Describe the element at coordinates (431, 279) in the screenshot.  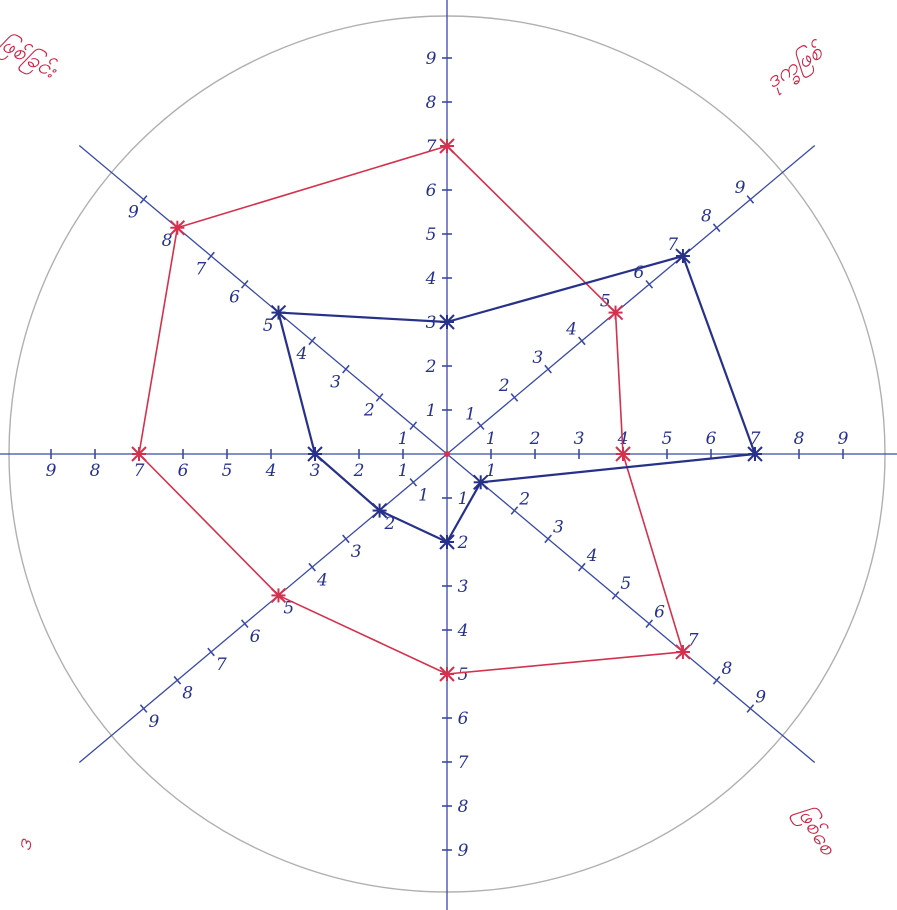
I see `axis-0-tick-label: 4` at that location.